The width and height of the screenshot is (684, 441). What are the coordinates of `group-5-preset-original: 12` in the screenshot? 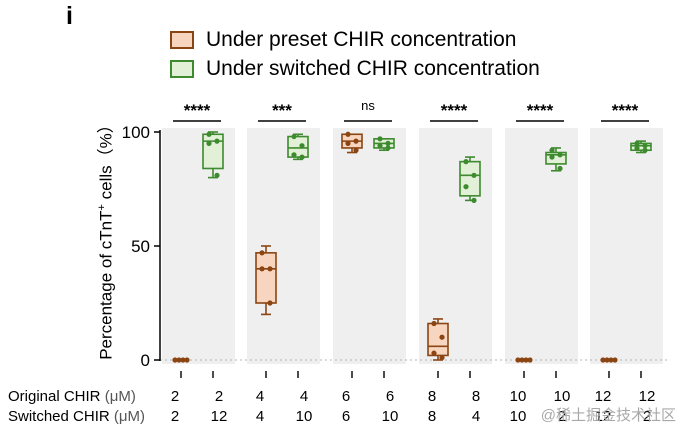 It's located at (603, 396).